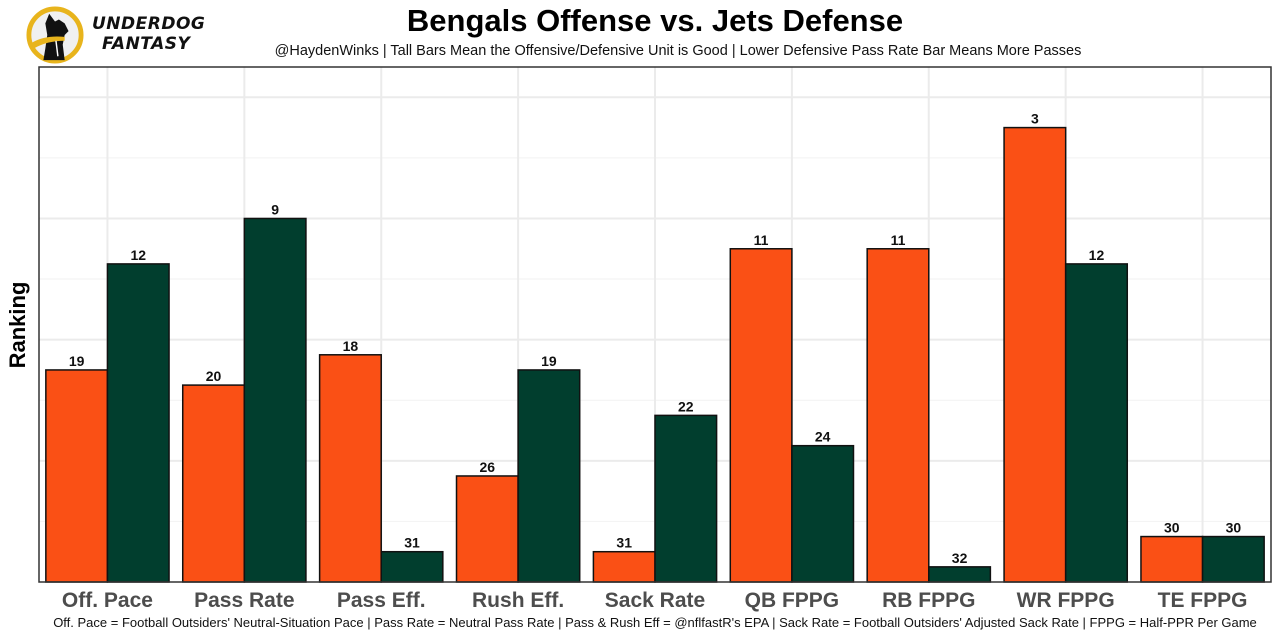 The width and height of the screenshot is (1280, 640). Describe the element at coordinates (381, 600) in the screenshot. I see `x-tick-label: Pass Eff.` at that location.